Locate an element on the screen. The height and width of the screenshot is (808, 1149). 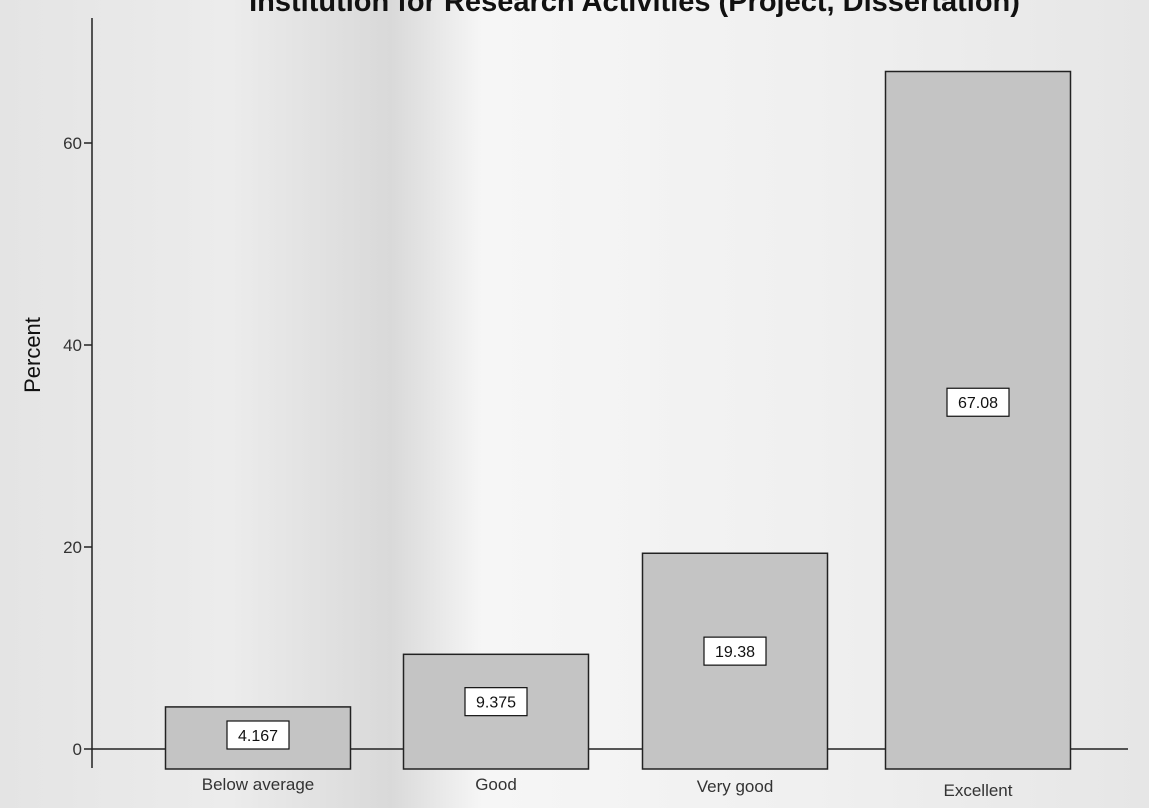
data-label: 4.167 is located at coordinates (258, 736).